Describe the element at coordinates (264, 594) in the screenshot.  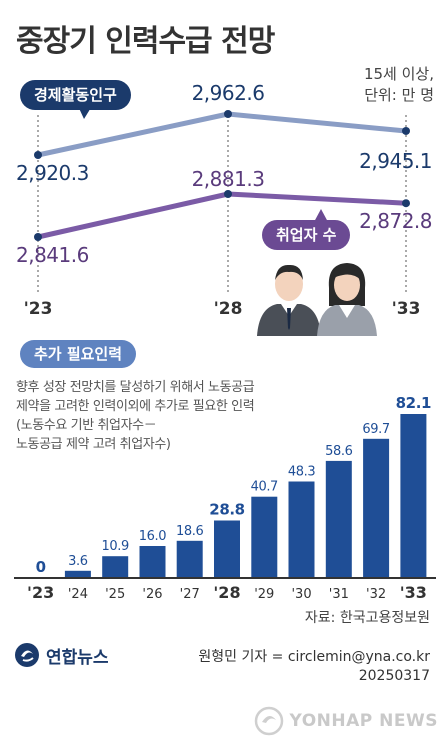
I see `bar-x-tick-label: '29` at that location.